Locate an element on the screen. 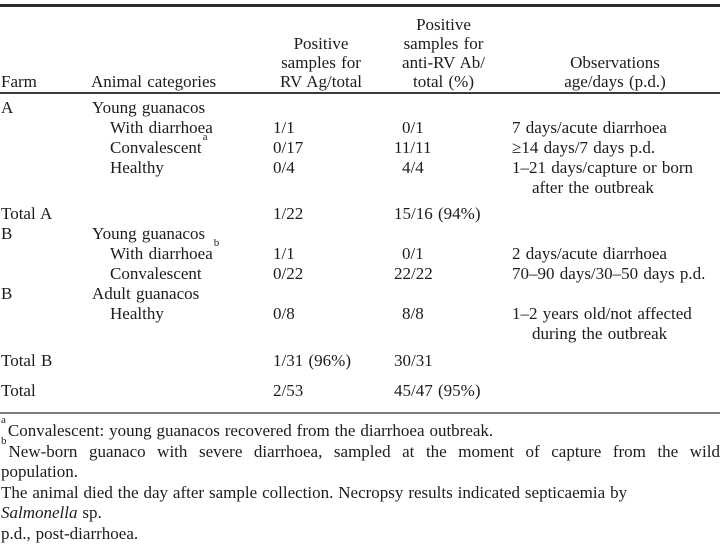  table-row: B Young guanacos is located at coordinates (360, 234).